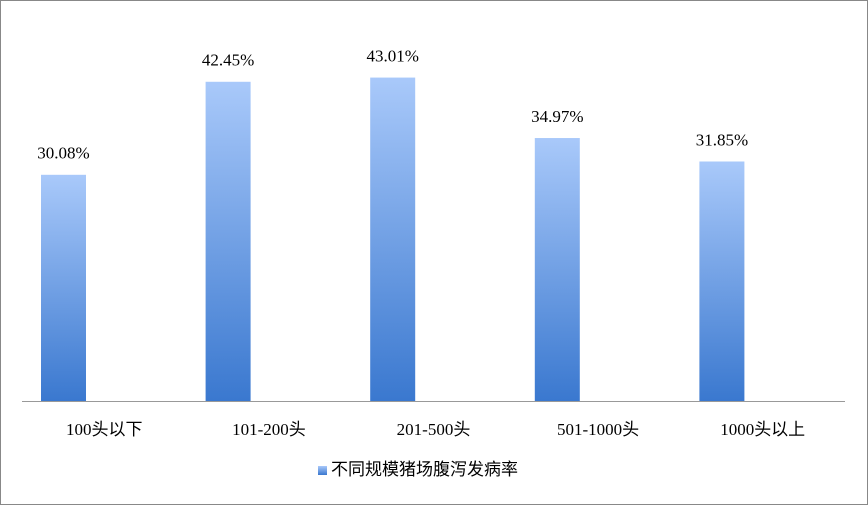 The image size is (868, 505). I want to click on value-label: 42.45%, so click(228, 60).